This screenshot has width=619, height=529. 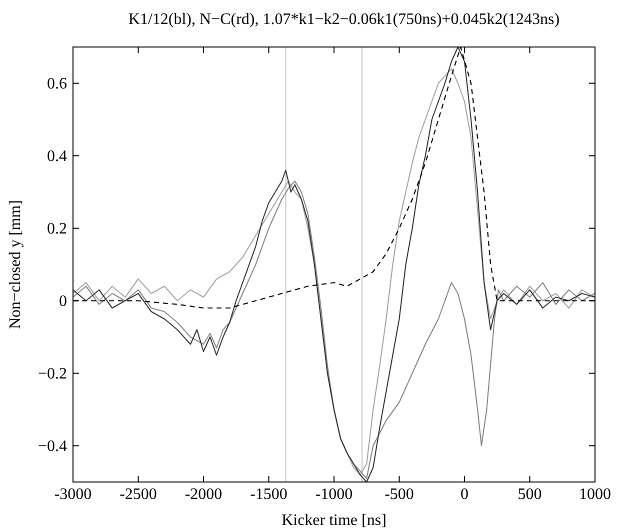 What do you see at coordinates (334, 520) in the screenshot?
I see `x-axis-title: Kicker time [ns]` at bounding box center [334, 520].